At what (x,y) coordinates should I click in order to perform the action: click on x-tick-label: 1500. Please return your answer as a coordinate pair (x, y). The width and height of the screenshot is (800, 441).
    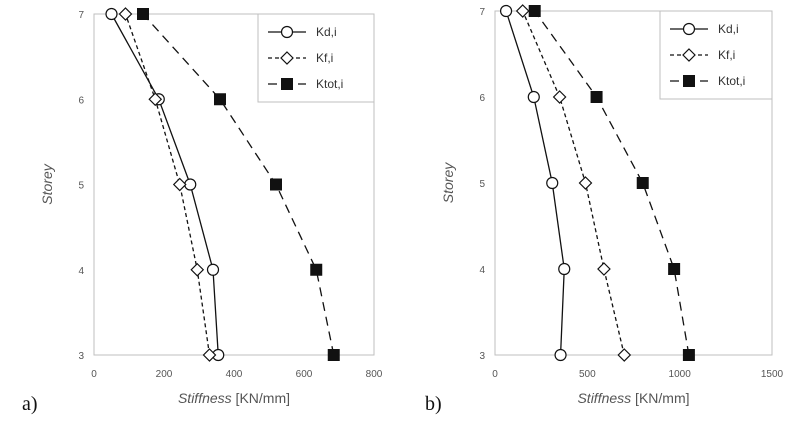
    Looking at the image, I should click on (772, 374).